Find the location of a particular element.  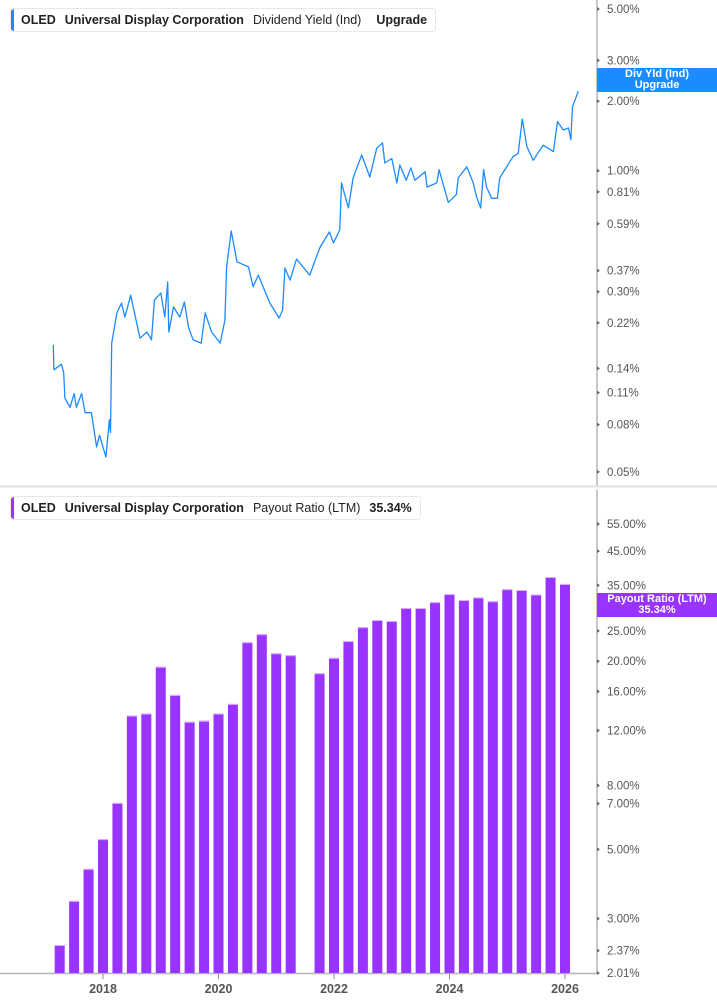

y-tick-label: 0.30% is located at coordinates (623, 293).